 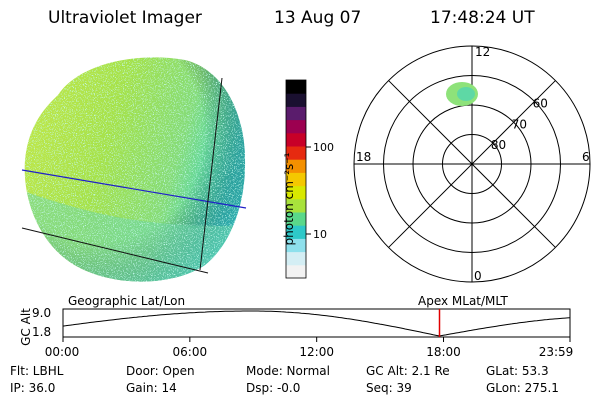 What do you see at coordinates (316, 323) in the screenshot?
I see `orbit-altitude-curve` at bounding box center [316, 323].